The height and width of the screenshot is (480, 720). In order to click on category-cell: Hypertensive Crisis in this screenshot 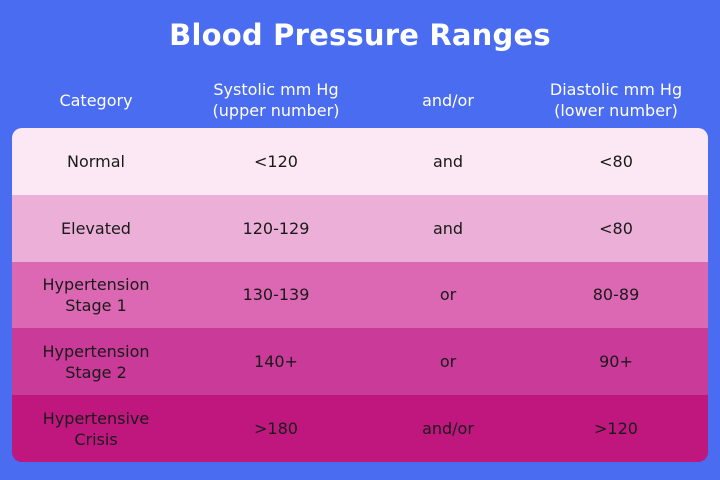, I will do `click(96, 428)`.